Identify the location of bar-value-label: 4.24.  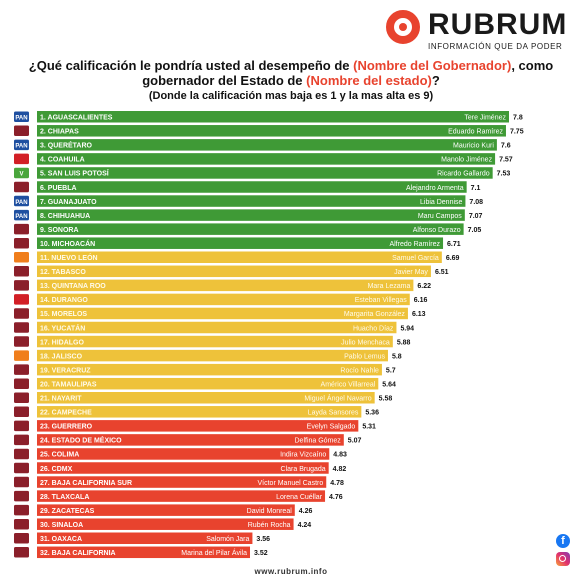
(305, 525).